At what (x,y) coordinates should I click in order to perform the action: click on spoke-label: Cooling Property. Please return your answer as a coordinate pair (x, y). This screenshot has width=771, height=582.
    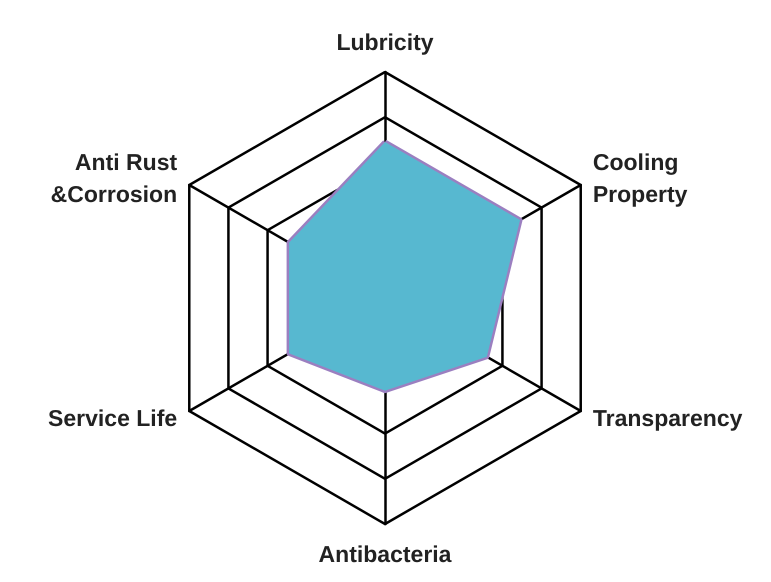
    Looking at the image, I should click on (640, 178).